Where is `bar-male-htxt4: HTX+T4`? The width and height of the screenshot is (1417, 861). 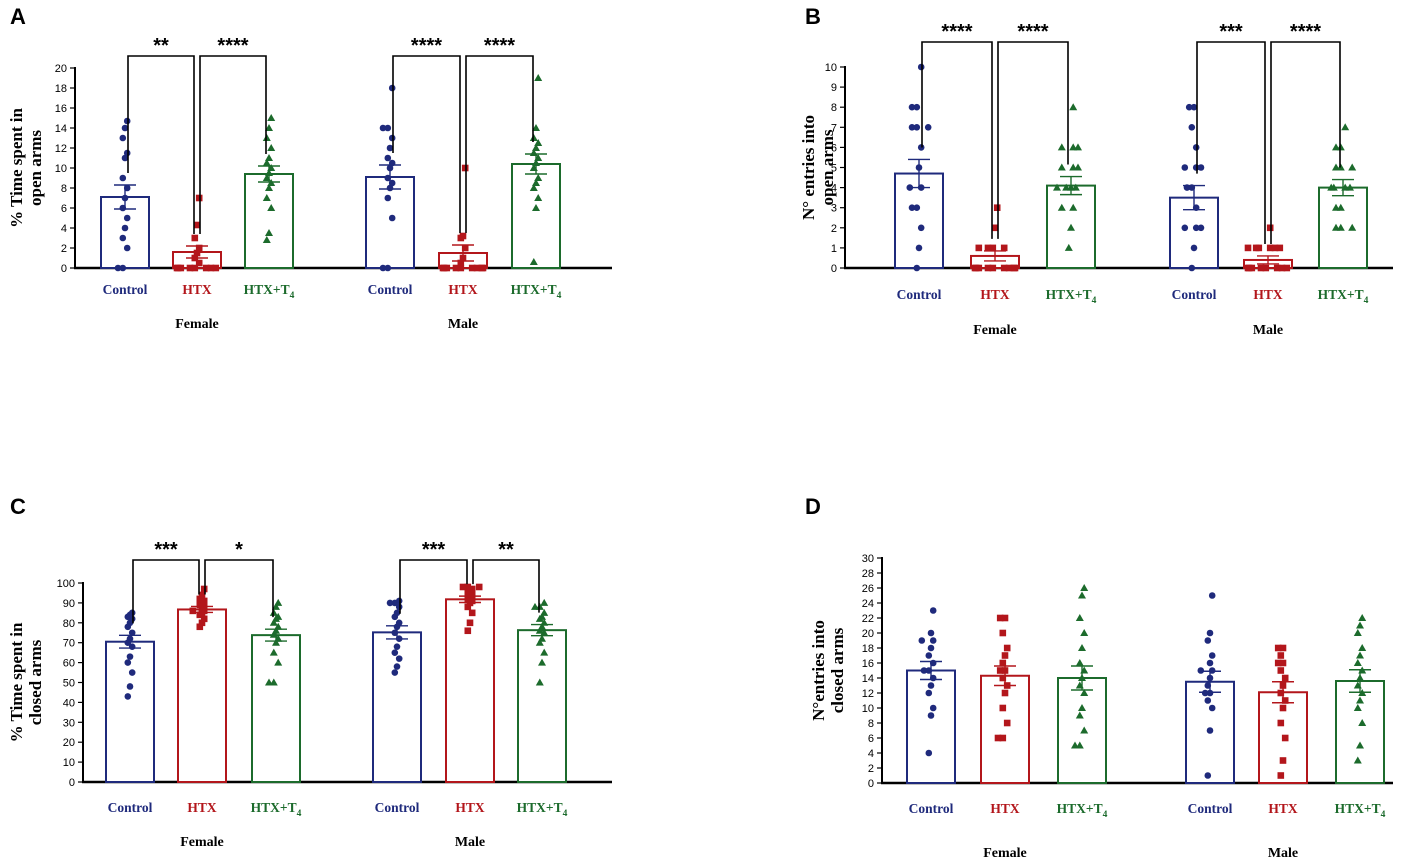 bar-male-htxt4: HTX+T4 is located at coordinates (1360, 717).